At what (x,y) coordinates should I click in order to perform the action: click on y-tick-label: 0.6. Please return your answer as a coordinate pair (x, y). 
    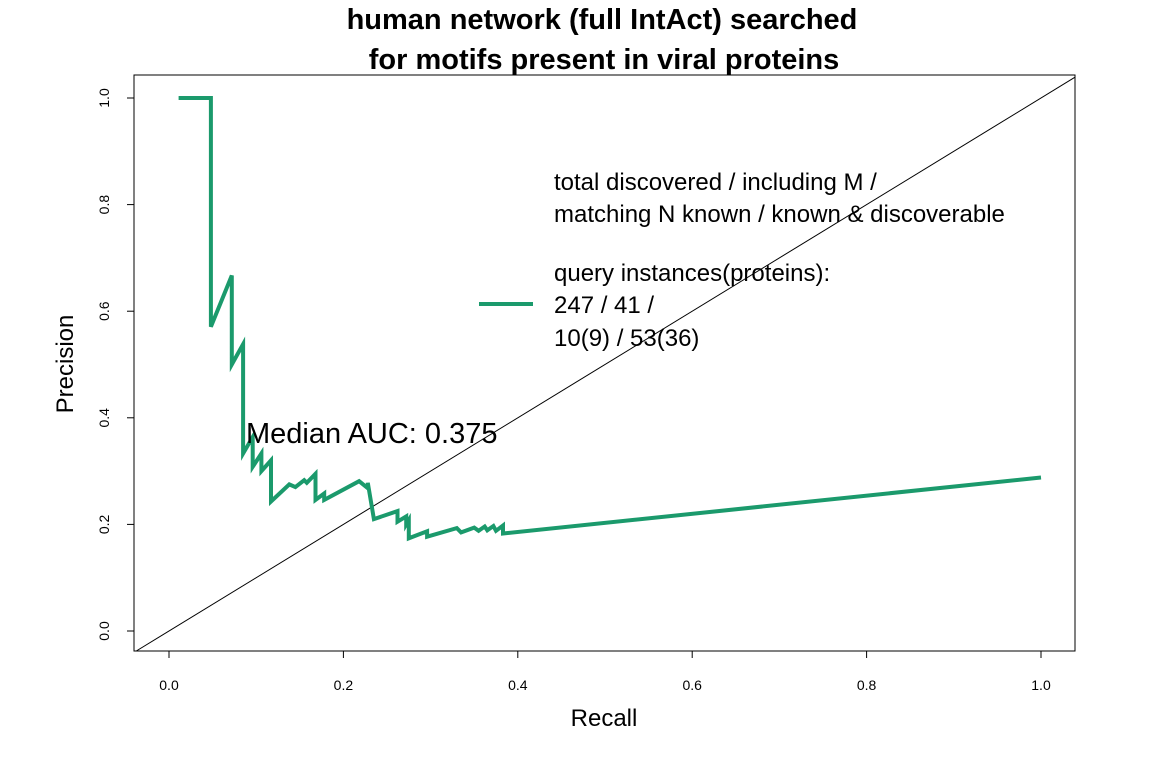
    Looking at the image, I should click on (104, 311).